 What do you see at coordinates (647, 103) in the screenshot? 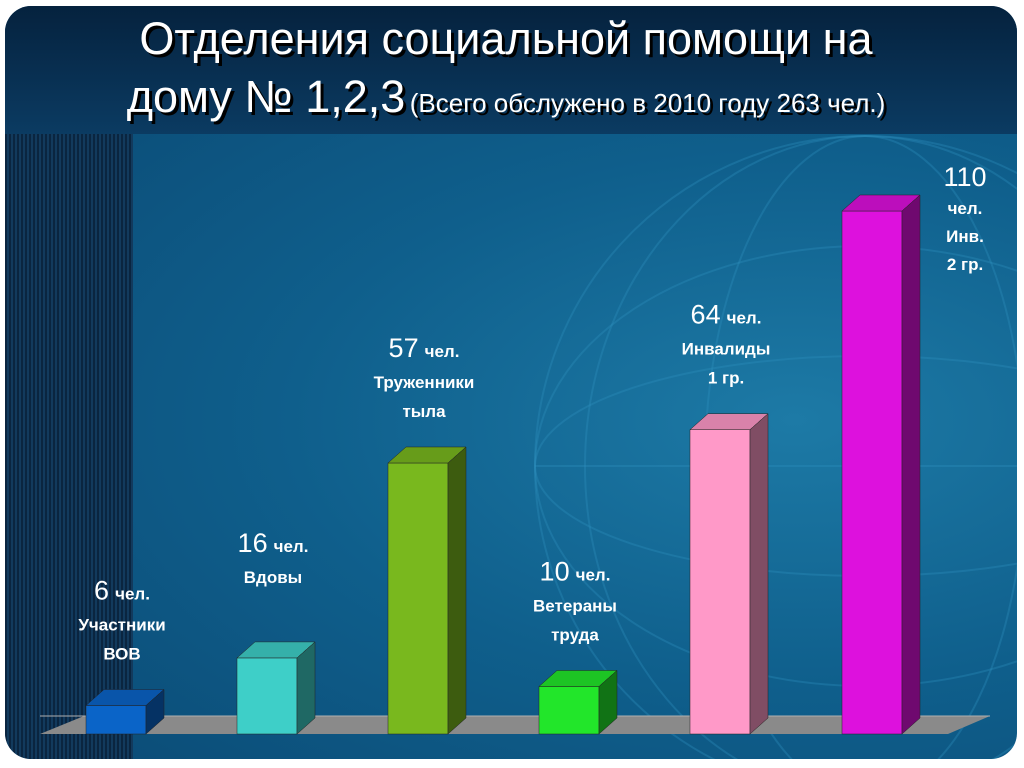
I see `title-subtitle: (Всего обслужено в 2010 году 263 чел.)` at bounding box center [647, 103].